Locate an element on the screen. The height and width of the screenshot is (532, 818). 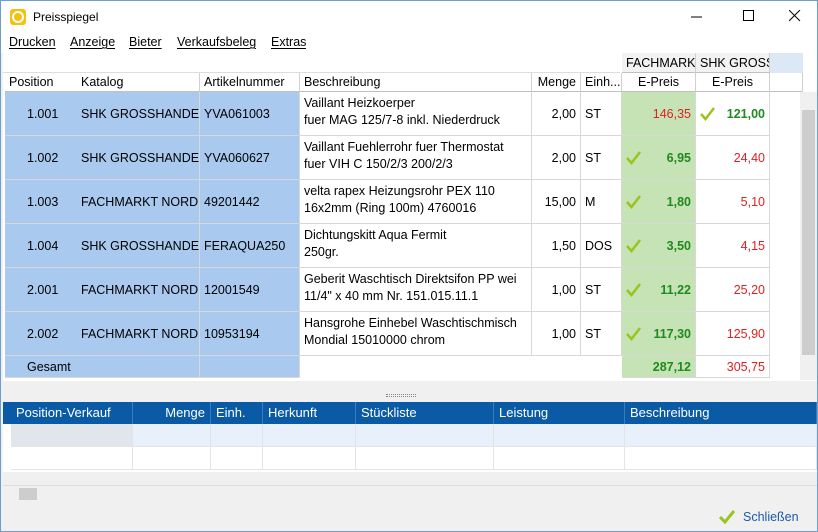
row-price: 5,10 is located at coordinates (733, 202).